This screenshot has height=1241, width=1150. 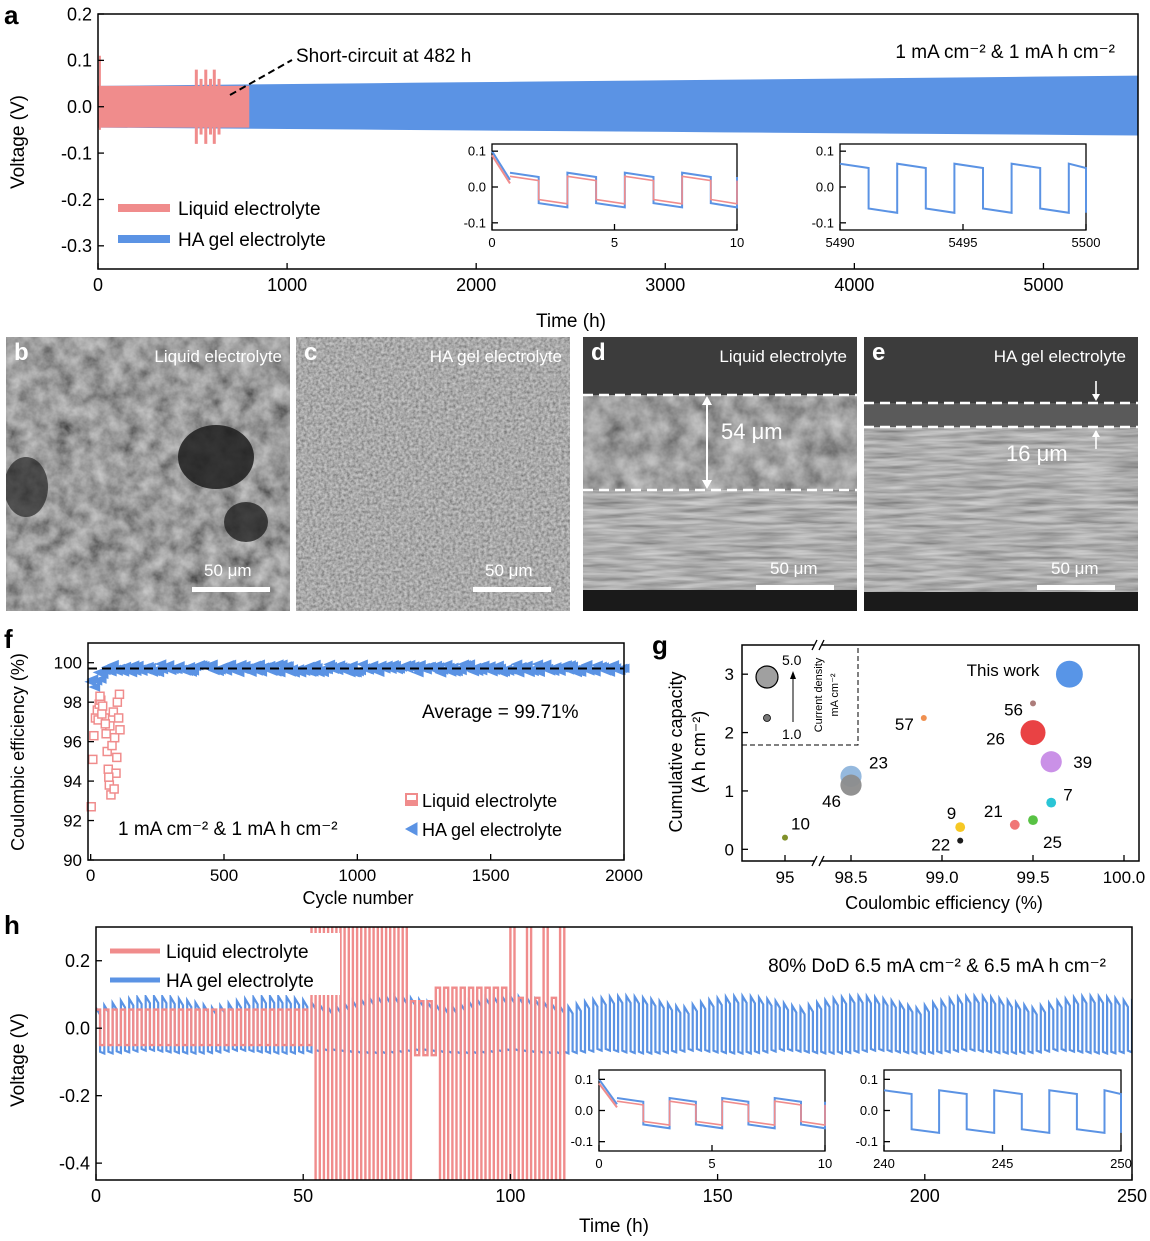 I want to click on bubble-label-22: 22, so click(x=940, y=845).